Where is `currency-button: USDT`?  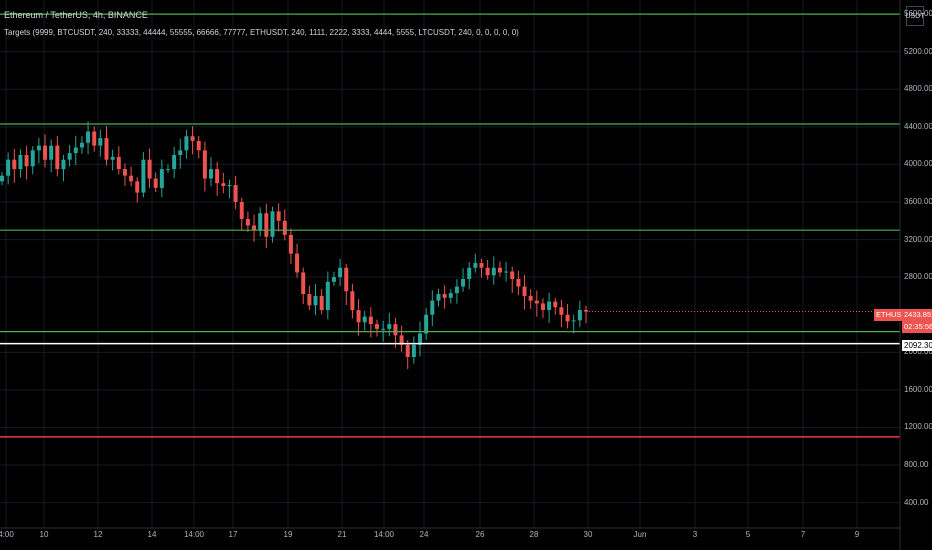
currency-button: USDT is located at coordinates (915, 16).